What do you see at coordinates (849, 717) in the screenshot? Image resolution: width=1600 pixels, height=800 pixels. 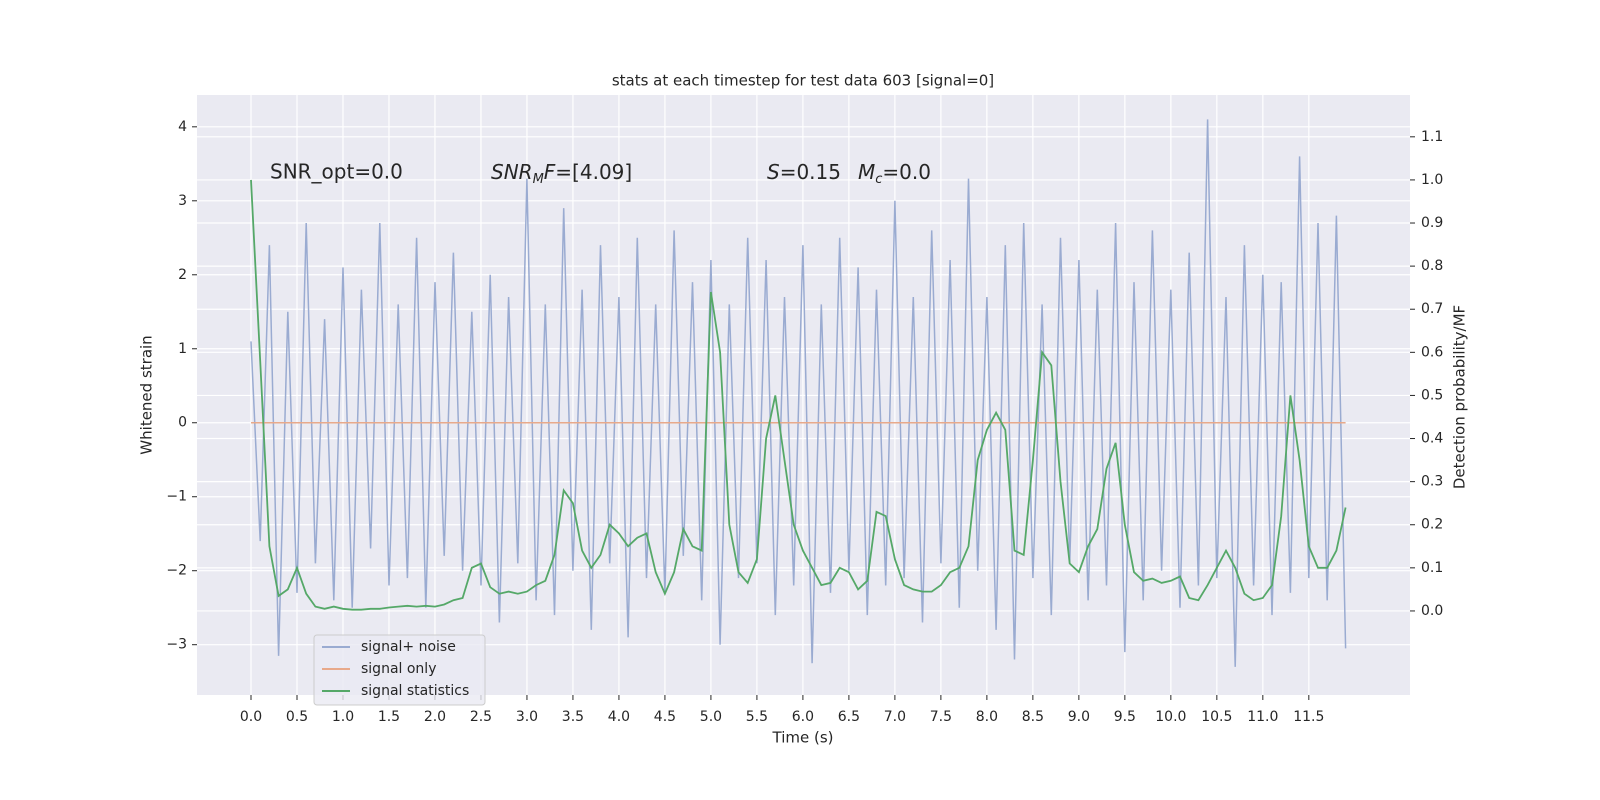 I see `x-tick-label: 6.5` at bounding box center [849, 717].